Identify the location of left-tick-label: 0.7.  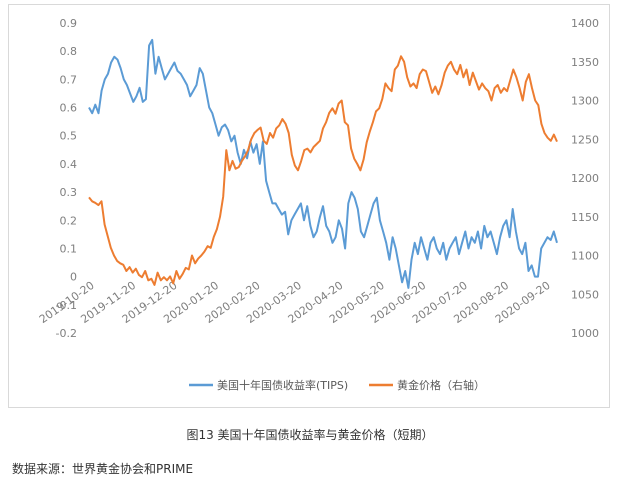
(69, 79).